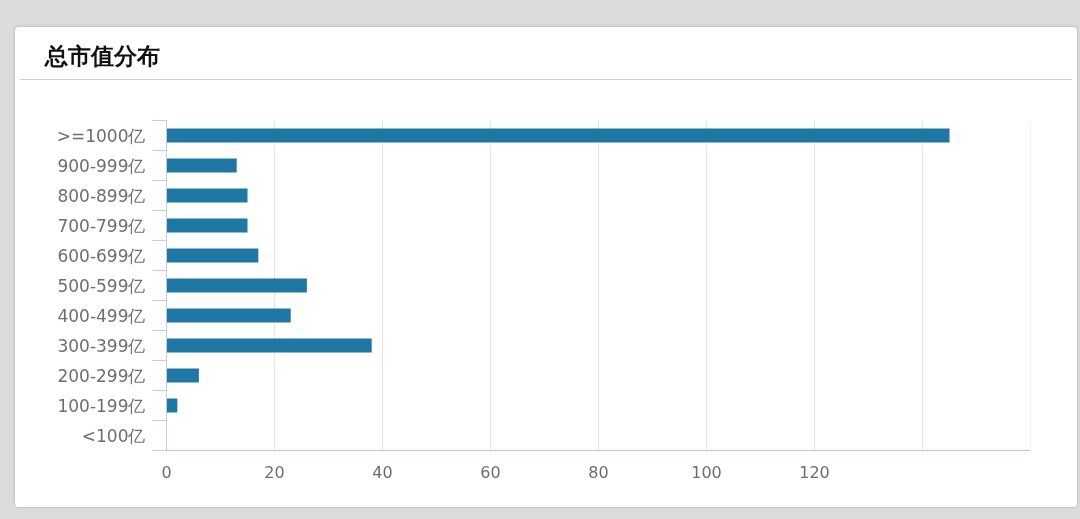  Describe the element at coordinates (166, 472) in the screenshot. I see `x-tick-label: 0` at that location.